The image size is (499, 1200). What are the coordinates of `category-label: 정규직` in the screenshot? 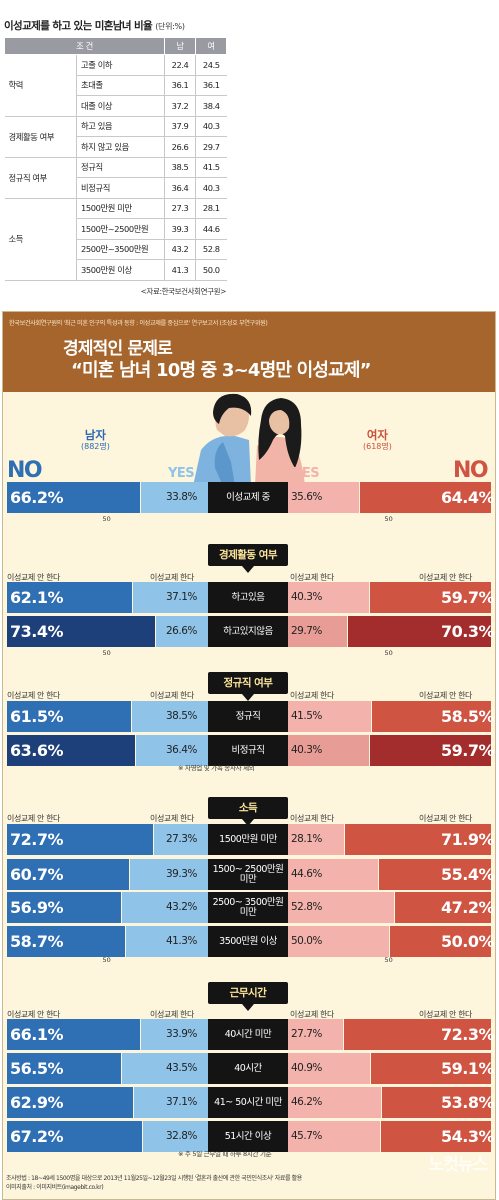 It's located at (248, 716).